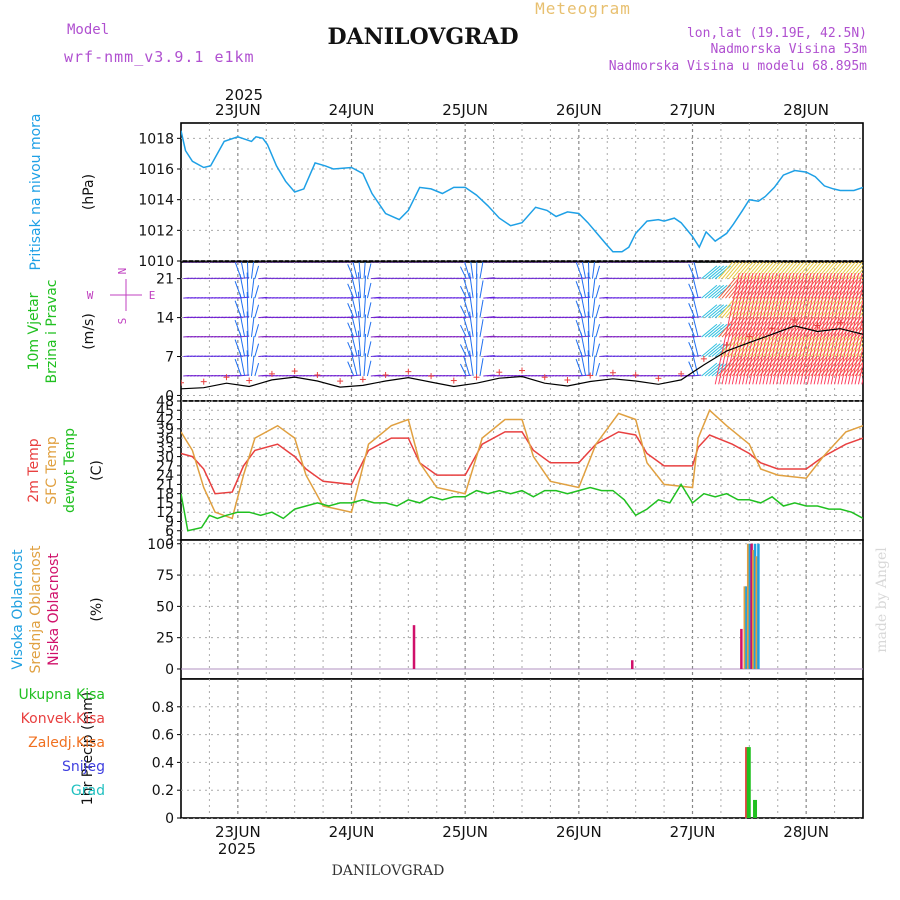 This screenshot has width=900, height=900. I want to click on y-tick-label: 7, so click(169, 358).